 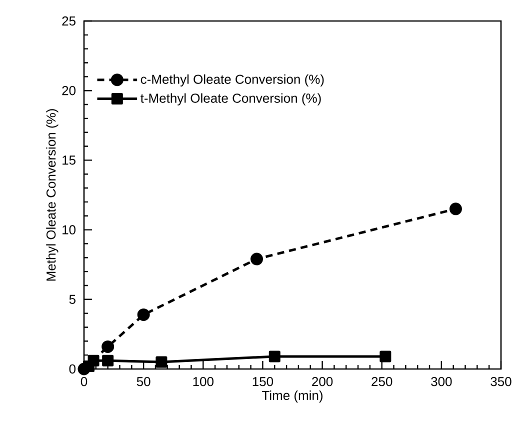 What do you see at coordinates (232, 80) in the screenshot?
I see `legend-label: c-Methyl Oleate Conversion (%)` at bounding box center [232, 80].